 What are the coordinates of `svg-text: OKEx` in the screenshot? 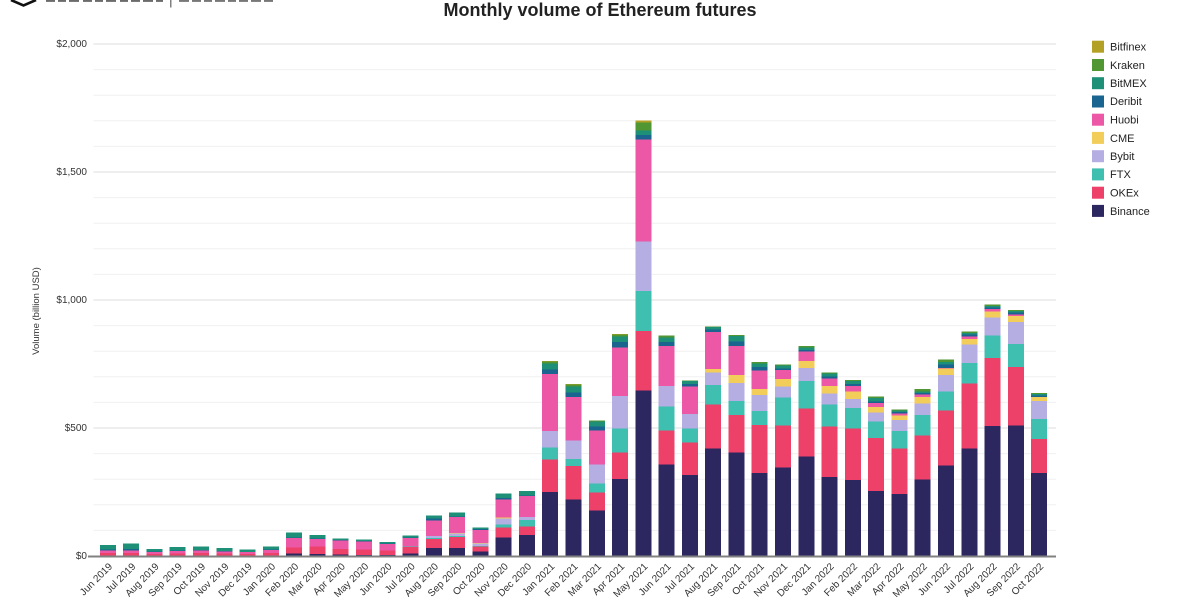 It's located at (1124, 194).